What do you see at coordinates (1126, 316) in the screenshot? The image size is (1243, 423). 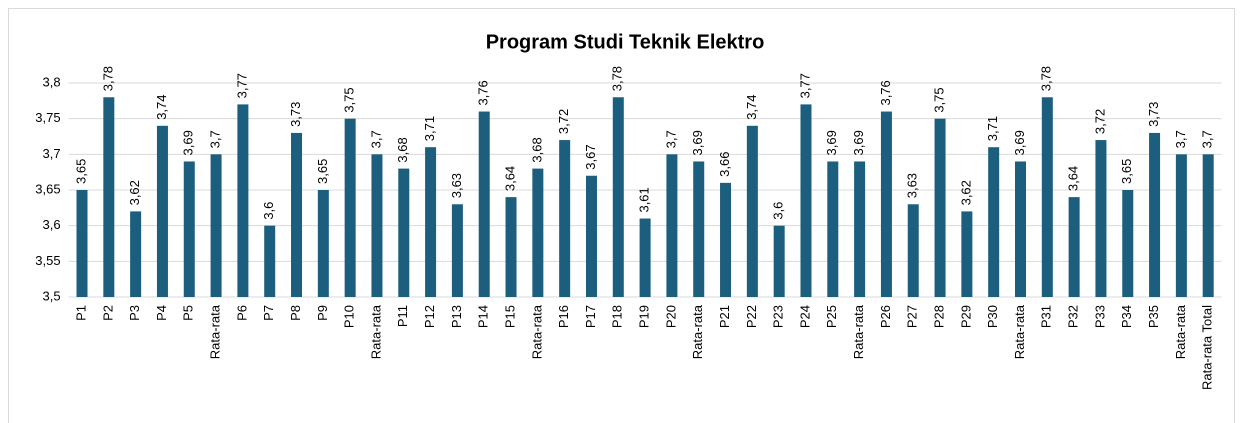 I see `x-tick-label: P34` at bounding box center [1126, 316].